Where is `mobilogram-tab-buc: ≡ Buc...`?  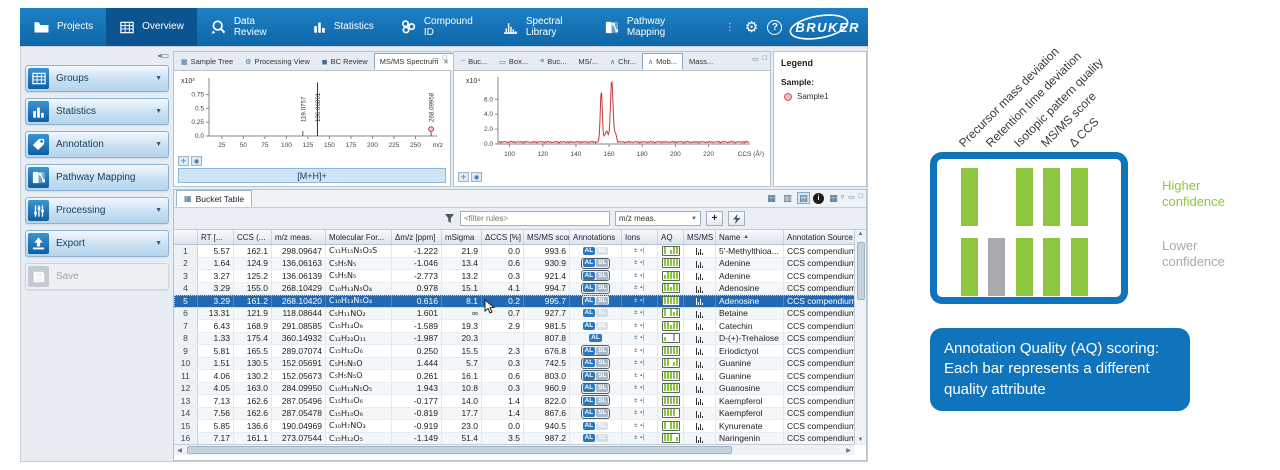 mobilogram-tab-buc: ≡ Buc... is located at coordinates (553, 61).